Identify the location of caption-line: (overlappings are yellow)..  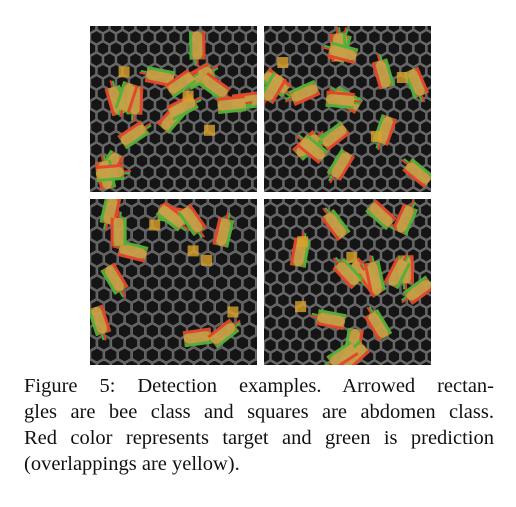
(132, 464).